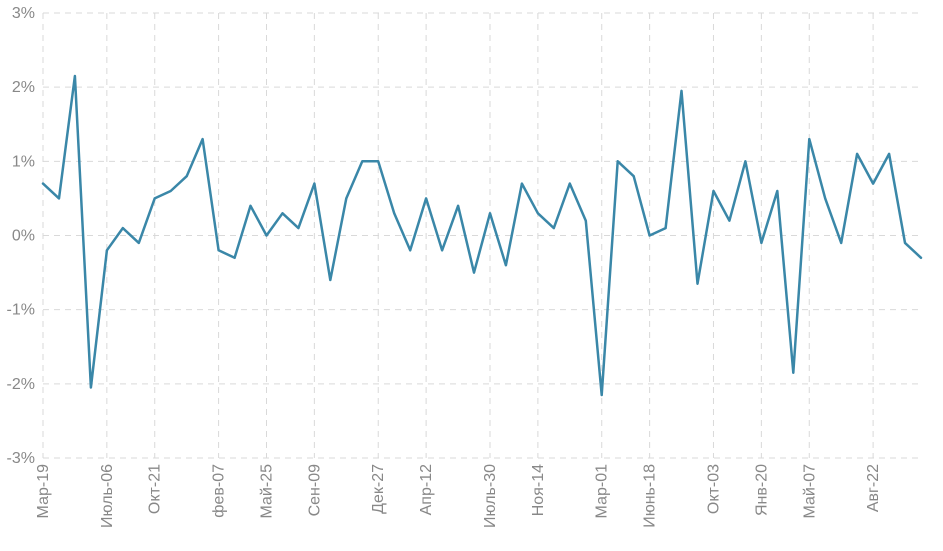 This screenshot has width=943, height=551. I want to click on x-tick-label: Мар-19, so click(43, 491).